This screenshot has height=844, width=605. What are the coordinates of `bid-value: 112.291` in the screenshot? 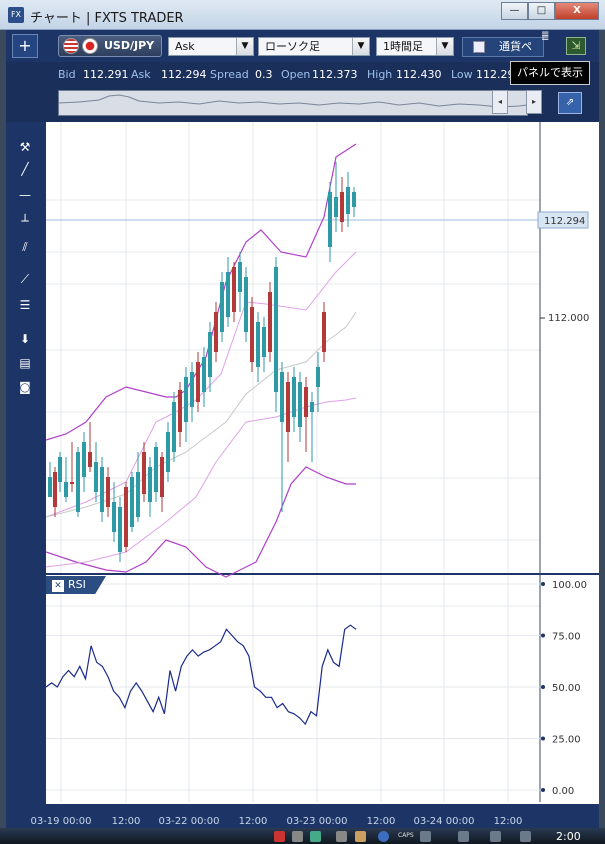 It's located at (106, 74).